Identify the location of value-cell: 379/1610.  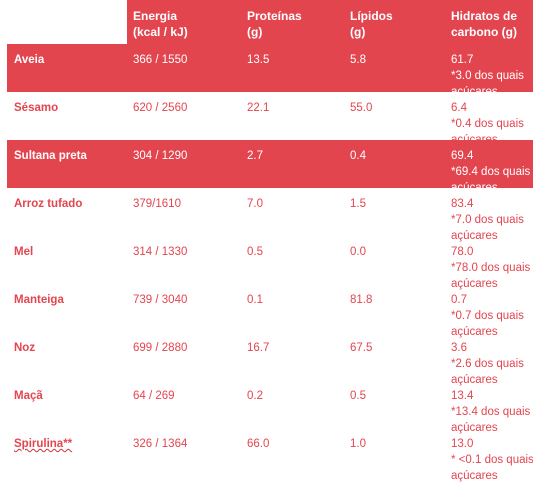
(188, 204).